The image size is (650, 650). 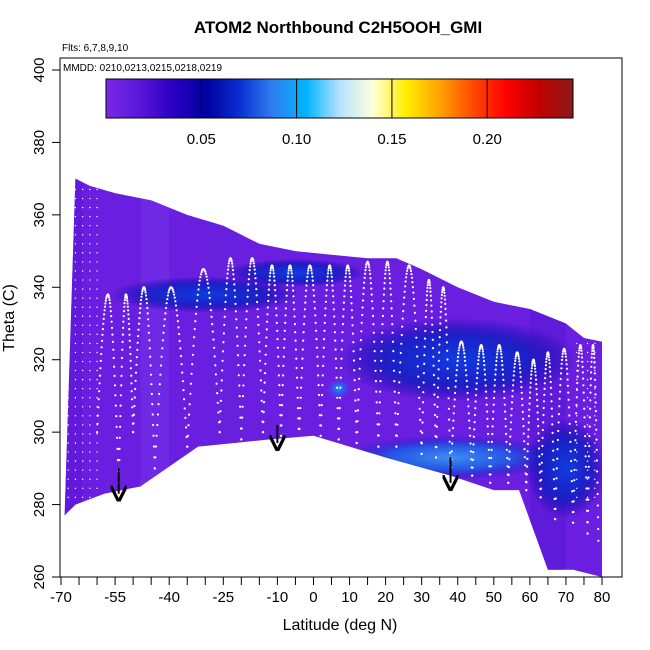 I want to click on x-tick-label: -40, so click(x=169, y=597).